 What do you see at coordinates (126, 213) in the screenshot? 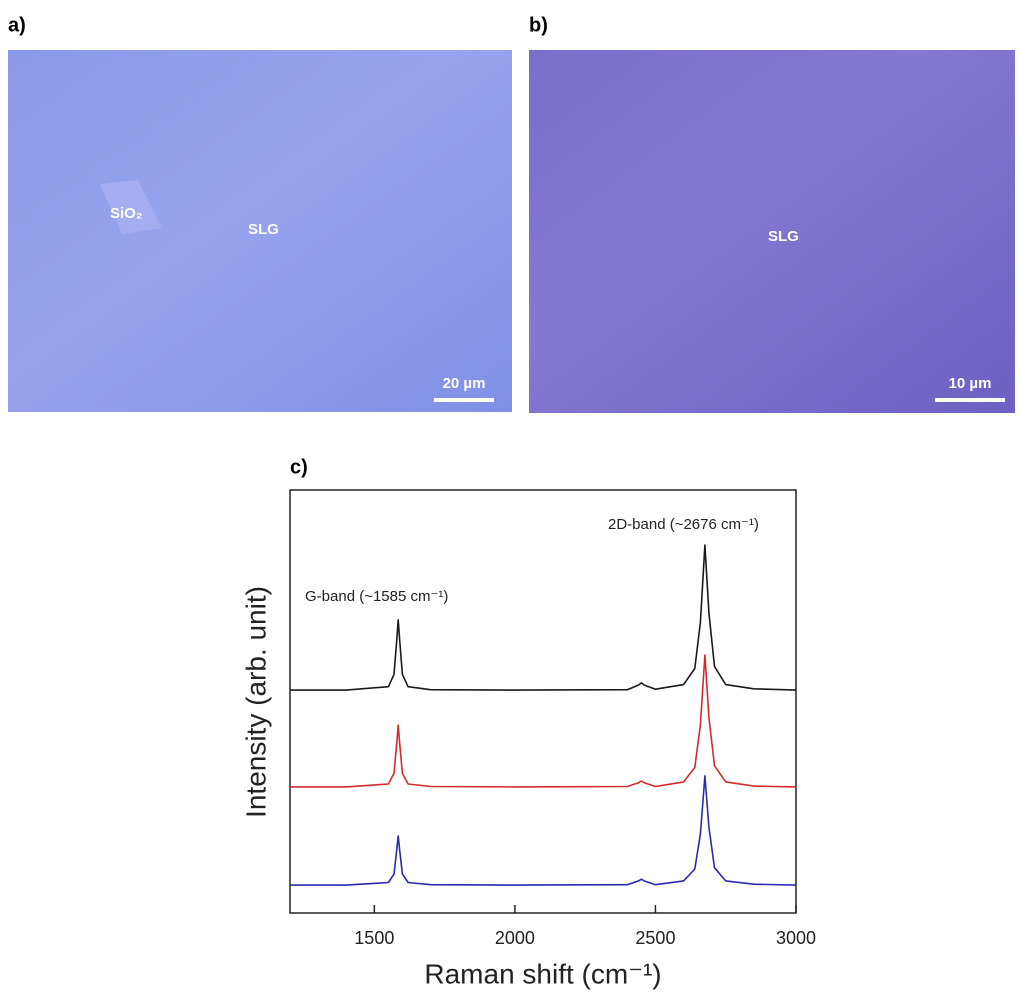
I see `sample-label: SiO₂` at bounding box center [126, 213].